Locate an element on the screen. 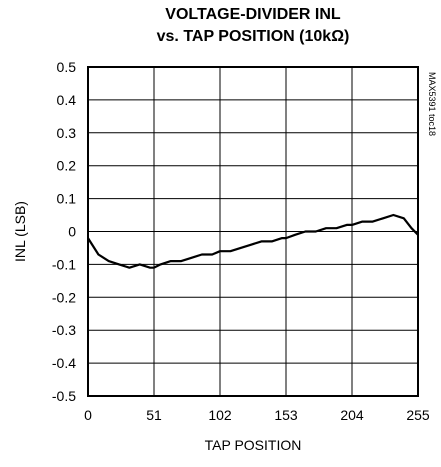 The image size is (441, 467). x-tick-label: 51 is located at coordinates (154, 415).